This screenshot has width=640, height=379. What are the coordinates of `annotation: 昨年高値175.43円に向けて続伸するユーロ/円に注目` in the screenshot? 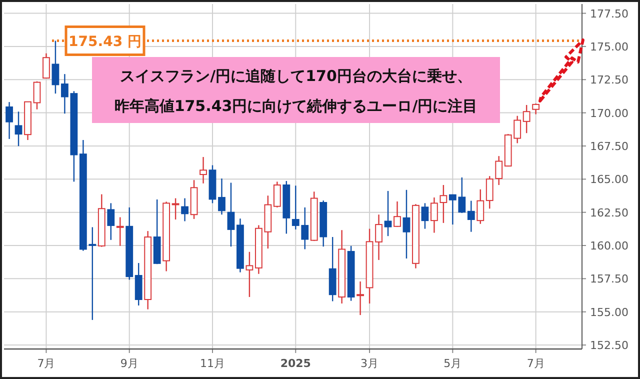 It's located at (296, 106).